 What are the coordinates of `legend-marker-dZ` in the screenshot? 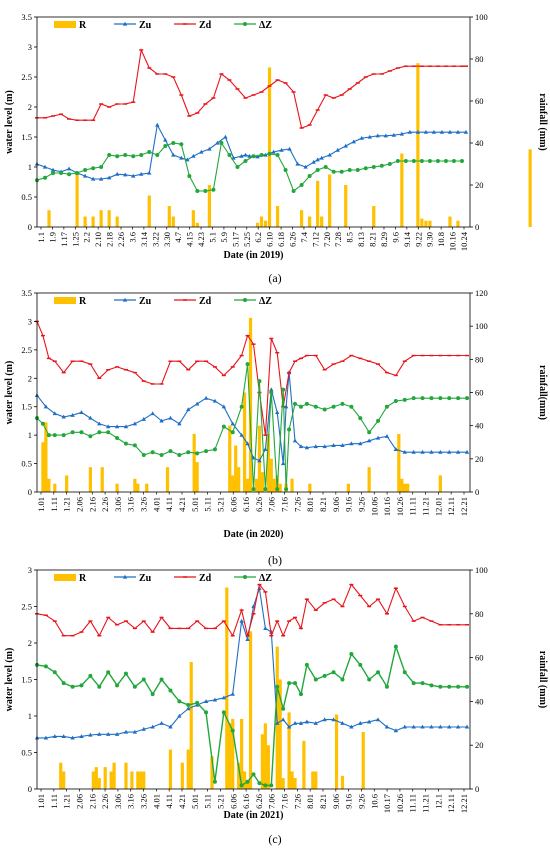 It's located at (245, 24).